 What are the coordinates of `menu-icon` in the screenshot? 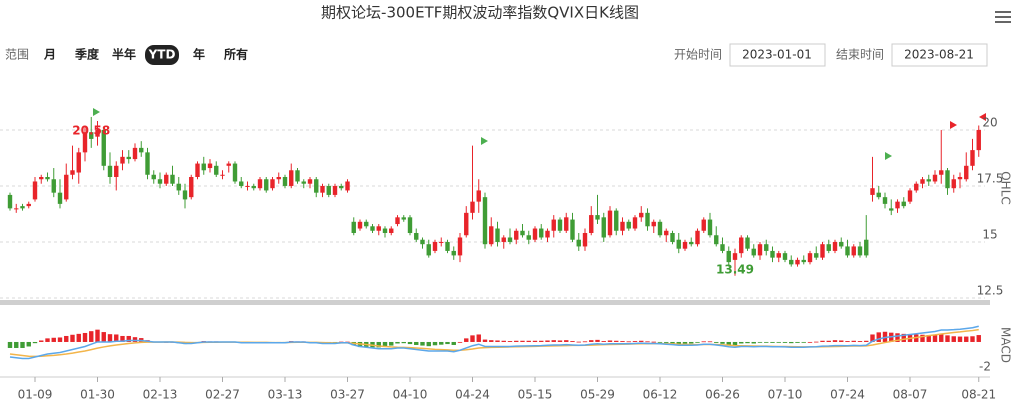 It's located at (1003, 17).